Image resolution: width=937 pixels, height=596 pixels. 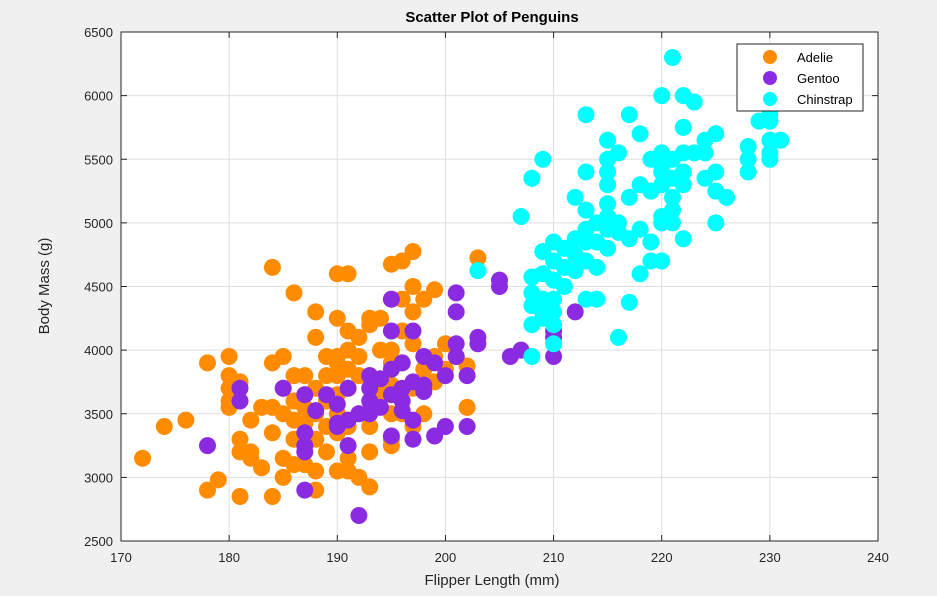 I want to click on y-tick-label: 6500, so click(x=98, y=32).